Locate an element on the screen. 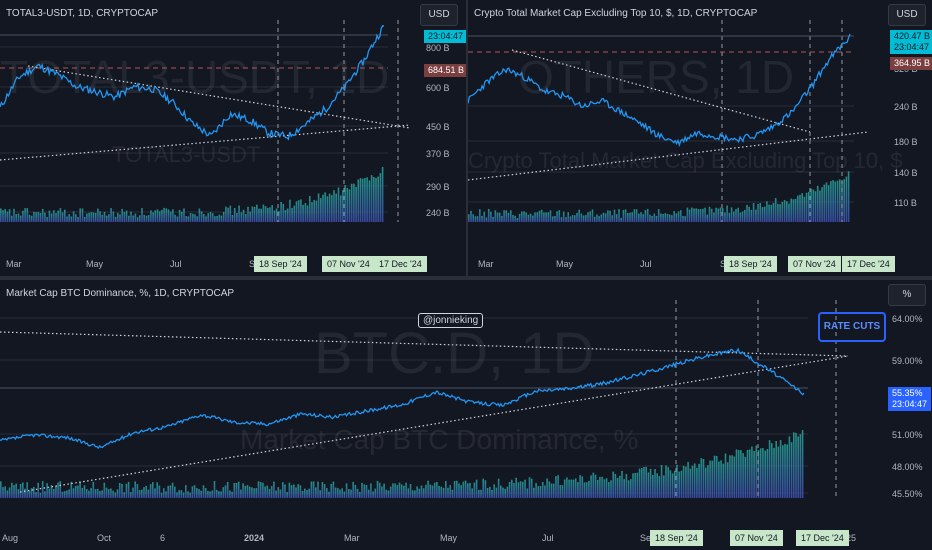 Image resolution: width=932 pixels, height=550 pixels. total3-ytick: 370 B is located at coordinates (438, 154).